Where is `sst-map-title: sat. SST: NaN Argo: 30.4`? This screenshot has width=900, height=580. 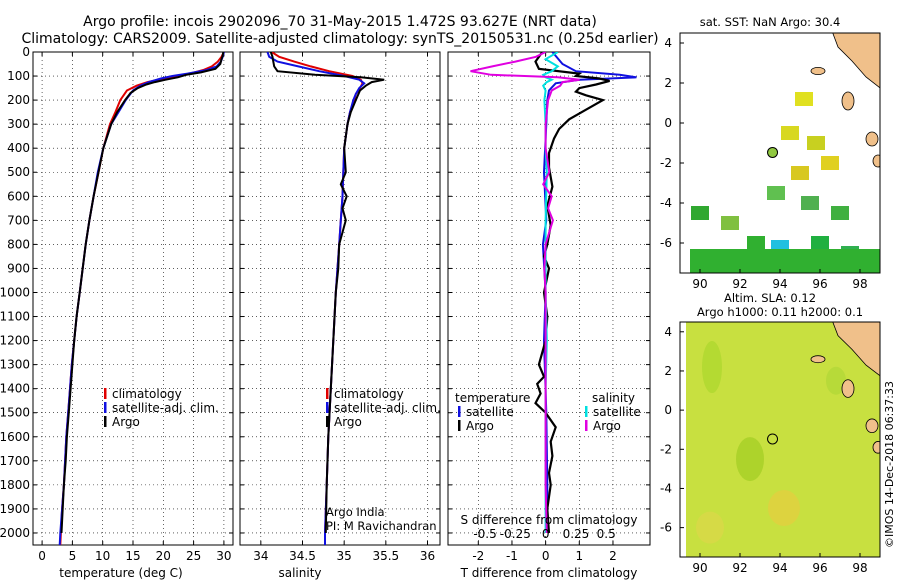 sst-map-title: sat. SST: NaN Argo: 30.4 is located at coordinates (770, 22).